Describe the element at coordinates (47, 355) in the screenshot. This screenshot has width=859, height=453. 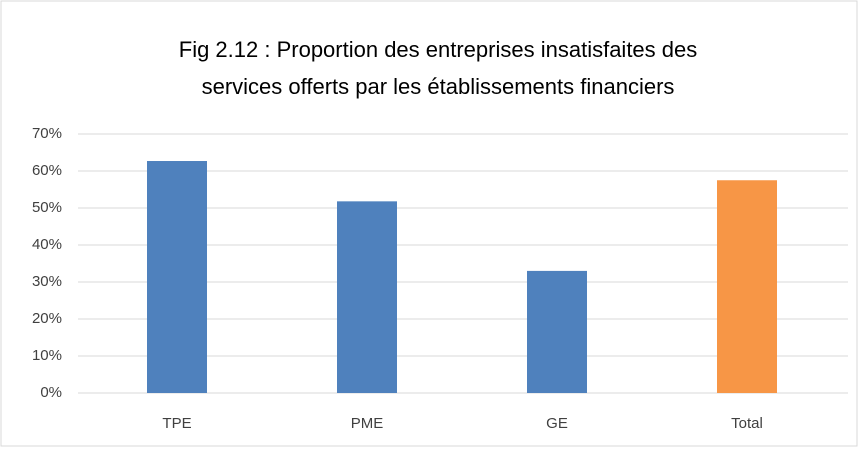
I see `y-tick-label: 10%` at that location.